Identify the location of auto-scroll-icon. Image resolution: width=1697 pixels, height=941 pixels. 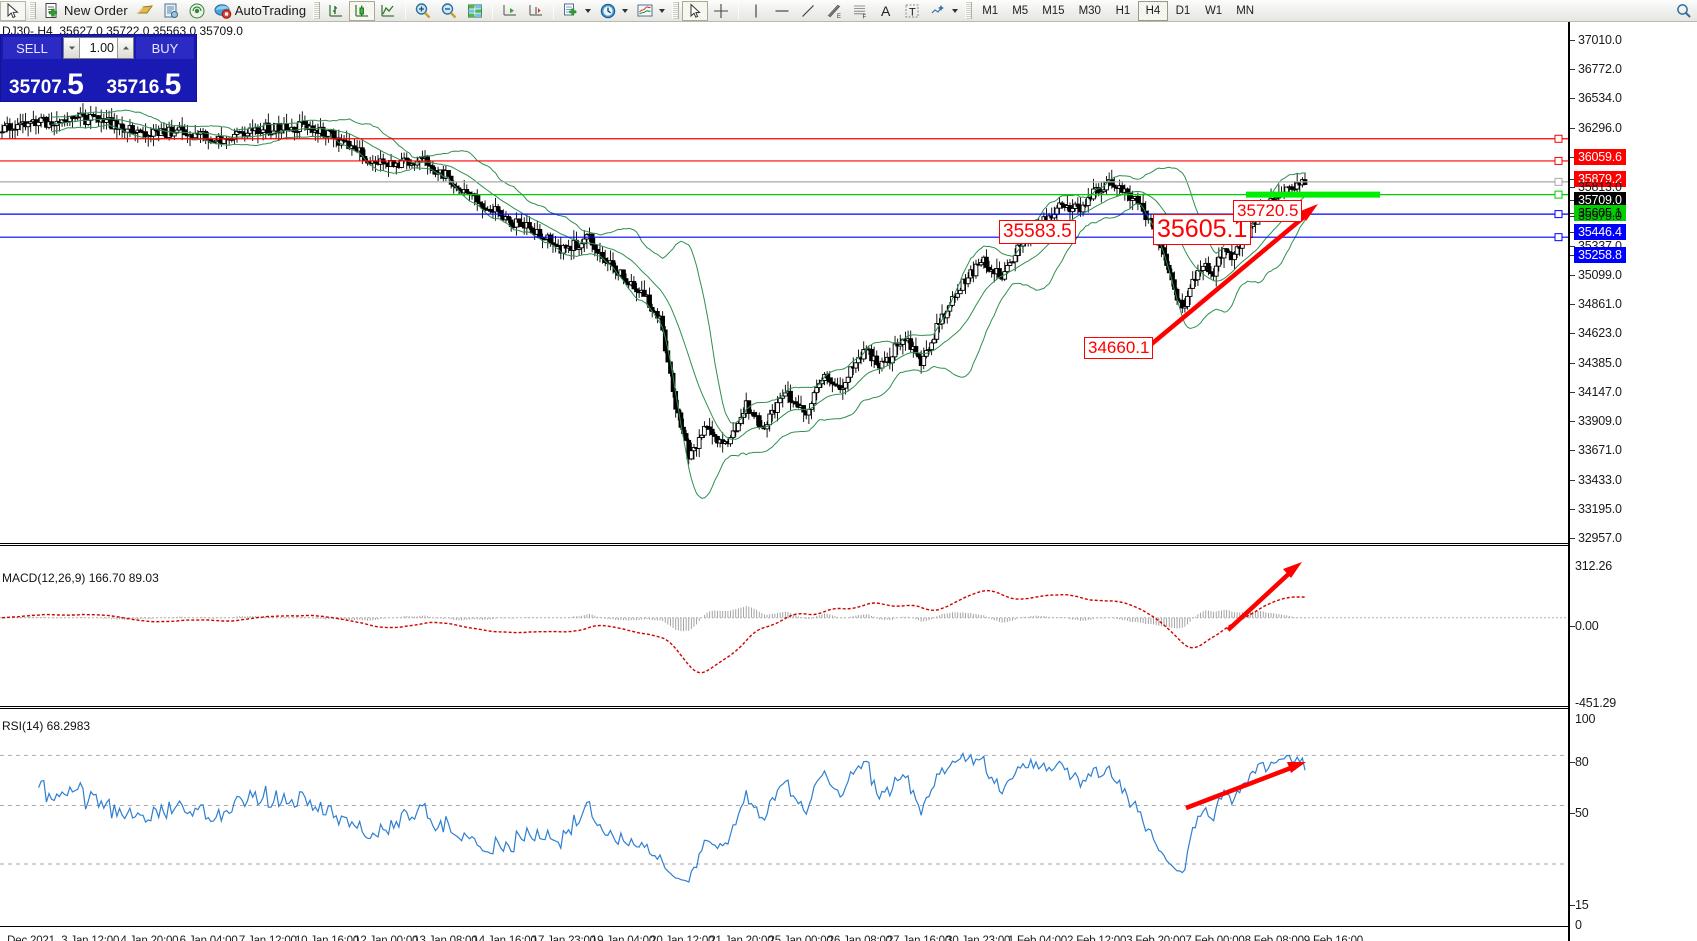
(536, 11).